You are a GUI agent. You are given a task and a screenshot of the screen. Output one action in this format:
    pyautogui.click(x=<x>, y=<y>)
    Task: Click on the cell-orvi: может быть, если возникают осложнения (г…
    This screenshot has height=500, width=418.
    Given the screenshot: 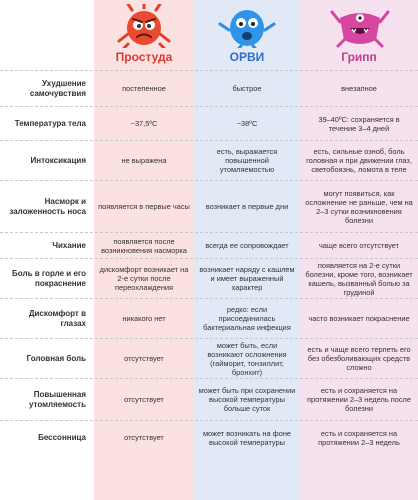 What is the action you would take?
    pyautogui.click(x=247, y=358)
    